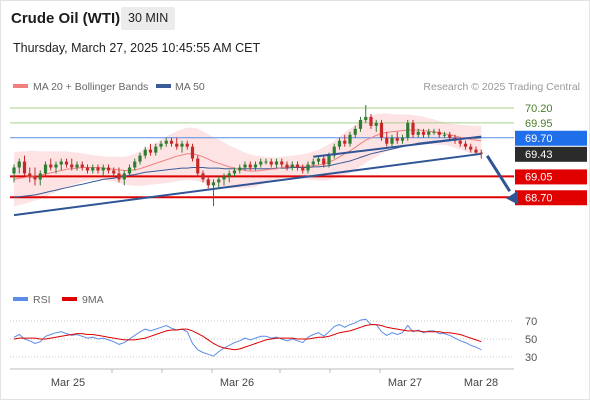  Describe the element at coordinates (20, 86) in the screenshot. I see `ma20-legend-swatch` at that location.